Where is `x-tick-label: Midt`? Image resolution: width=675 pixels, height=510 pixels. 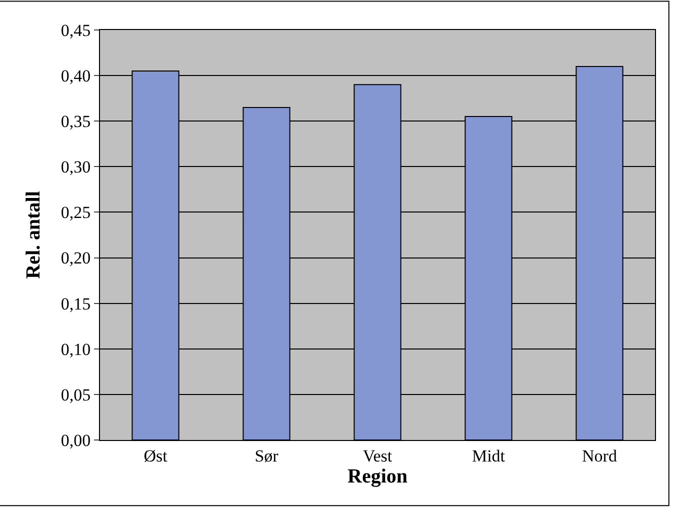
x-tick-label: Midt is located at coordinates (489, 456).